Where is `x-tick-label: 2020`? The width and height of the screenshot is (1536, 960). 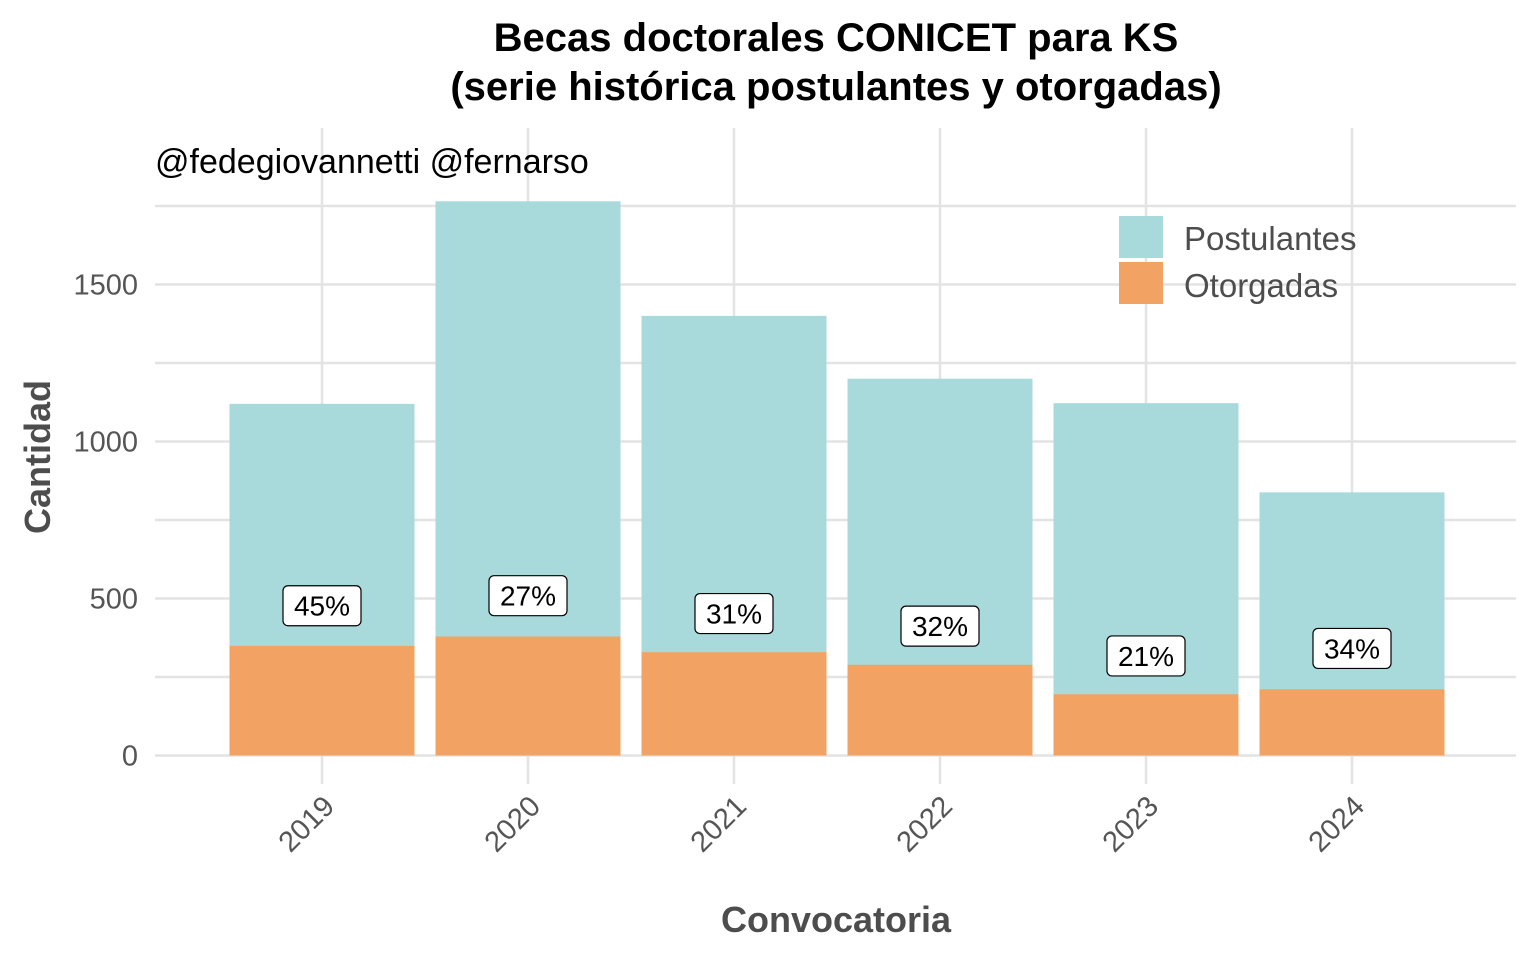 x-tick-label: 2020 is located at coordinates (513, 824).